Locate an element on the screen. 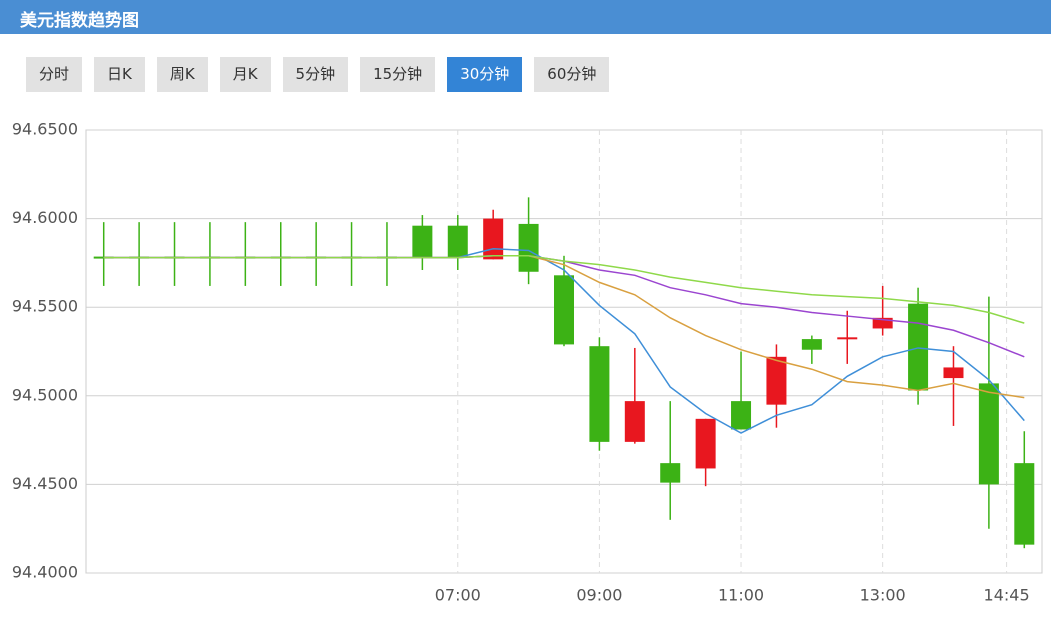 Image resolution: width=1051 pixels, height=620 pixels. header: 美元指数趋势图 is located at coordinates (525, 17).